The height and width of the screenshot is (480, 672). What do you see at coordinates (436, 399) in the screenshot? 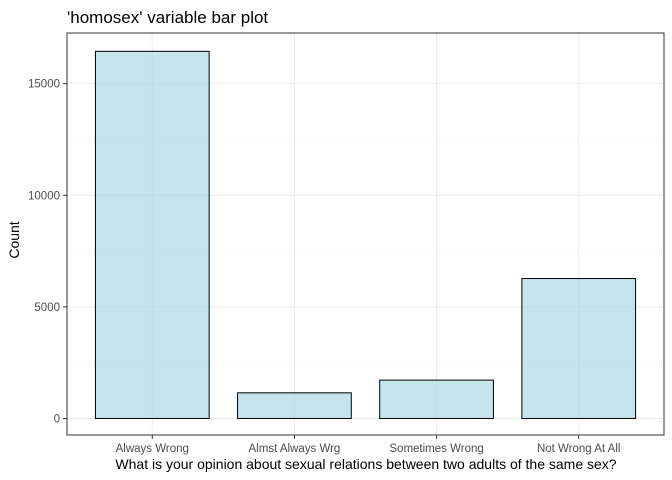
I see `bar-sometimes-wrong` at bounding box center [436, 399].